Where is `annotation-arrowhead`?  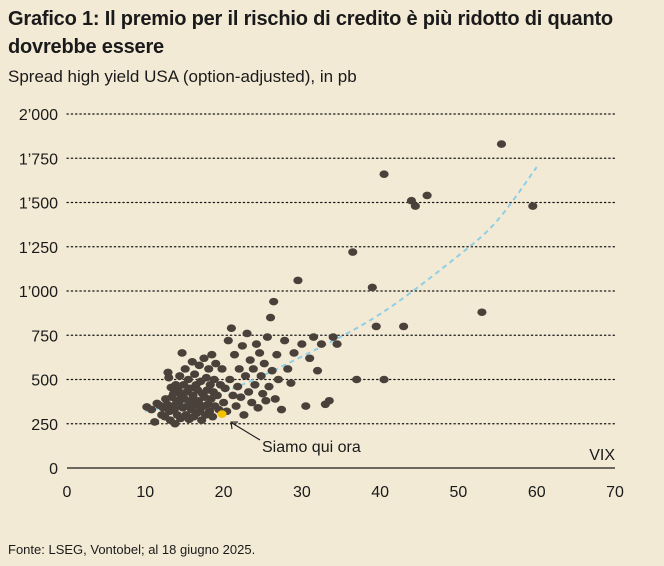
annotation-arrowhead is located at coordinates (234, 425).